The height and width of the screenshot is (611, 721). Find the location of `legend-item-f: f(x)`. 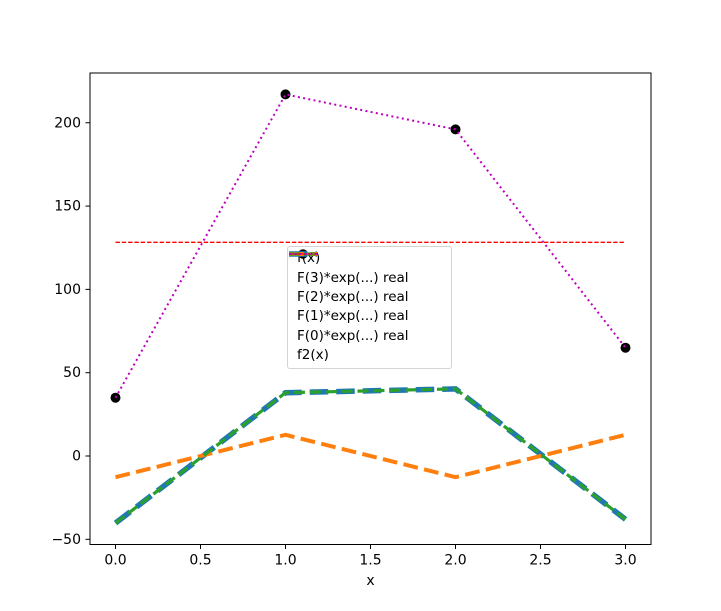

legend-item-f: f(x) is located at coordinates (372, 258).